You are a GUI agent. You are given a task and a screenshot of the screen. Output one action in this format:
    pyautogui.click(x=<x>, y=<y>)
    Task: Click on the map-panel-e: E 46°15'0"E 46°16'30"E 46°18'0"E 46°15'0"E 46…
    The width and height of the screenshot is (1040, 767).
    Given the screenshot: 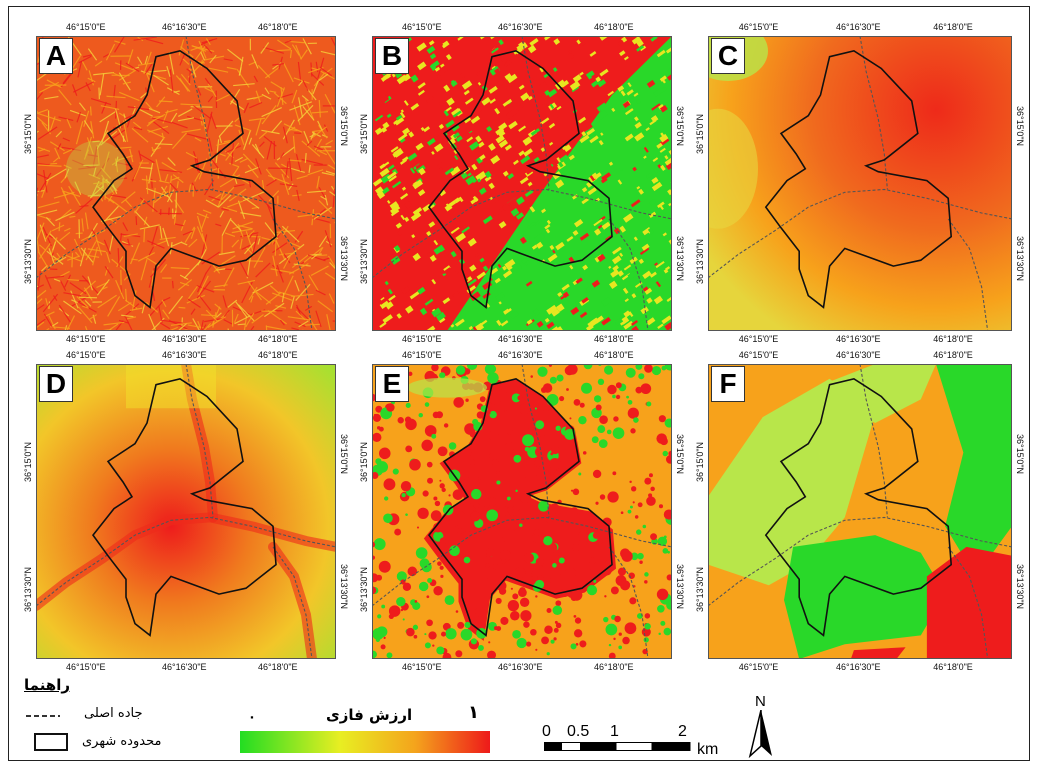 What is the action you would take?
    pyautogui.click(x=522, y=511)
    